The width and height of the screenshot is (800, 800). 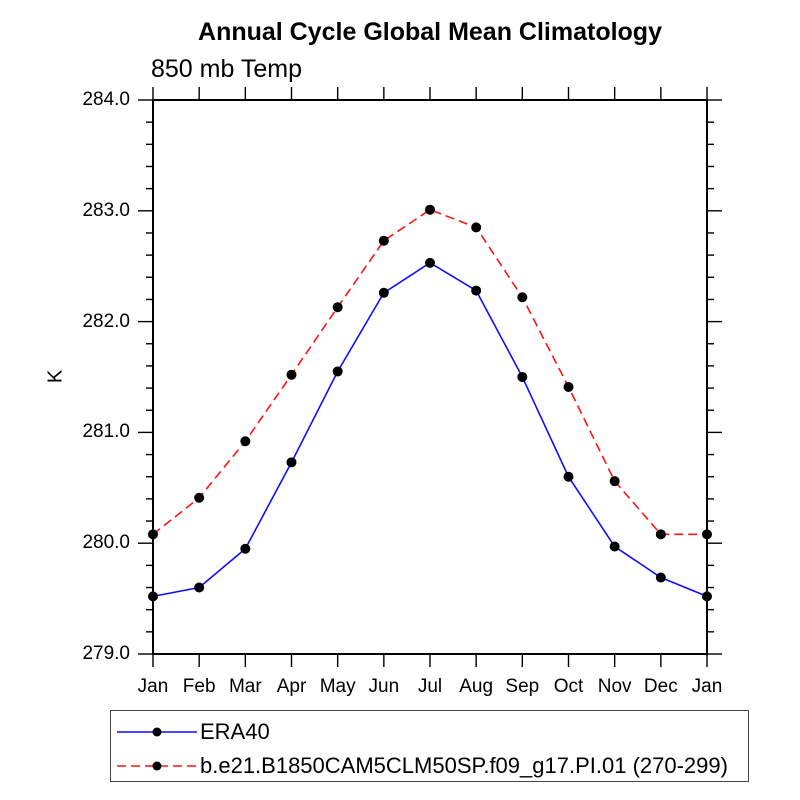 What do you see at coordinates (384, 686) in the screenshot?
I see `x-tick-label: Jun` at bounding box center [384, 686].